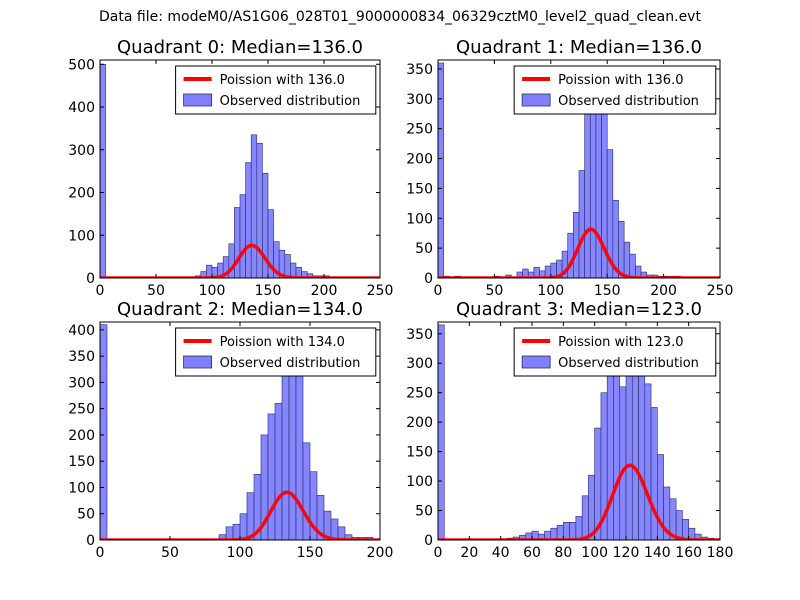 This screenshot has height=600, width=800. I want to click on quadrant-3-plot-area, so click(579, 432).